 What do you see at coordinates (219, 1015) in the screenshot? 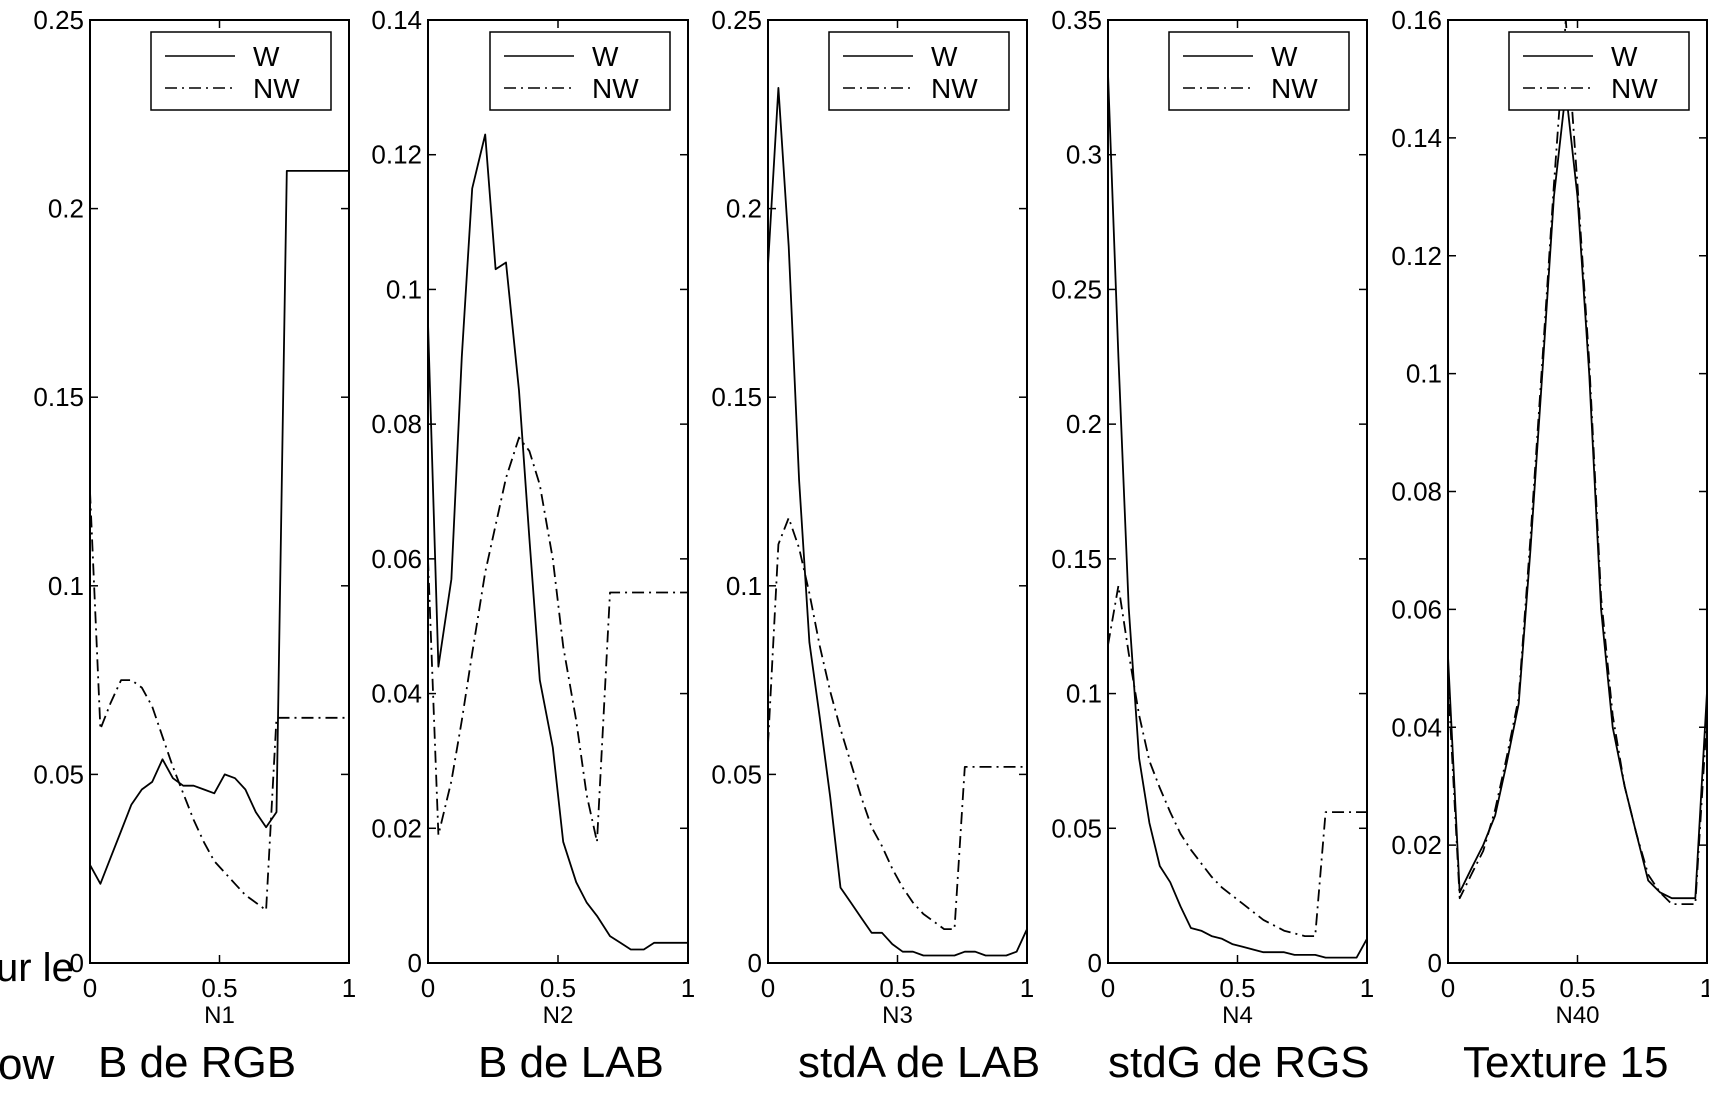
I see `x-axis-label: N1` at bounding box center [219, 1015].